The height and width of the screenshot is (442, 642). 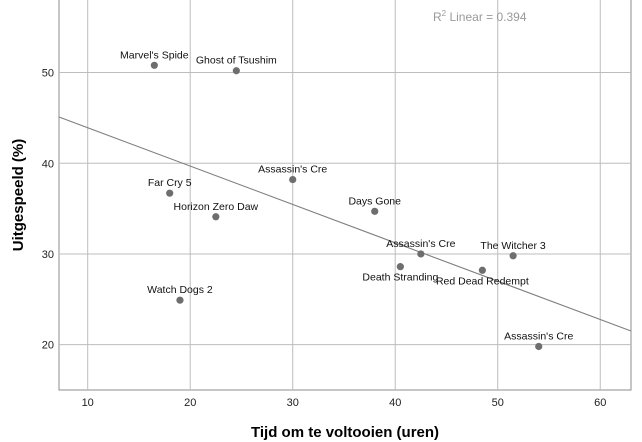 I want to click on x-tick-label: 60, so click(x=600, y=403).